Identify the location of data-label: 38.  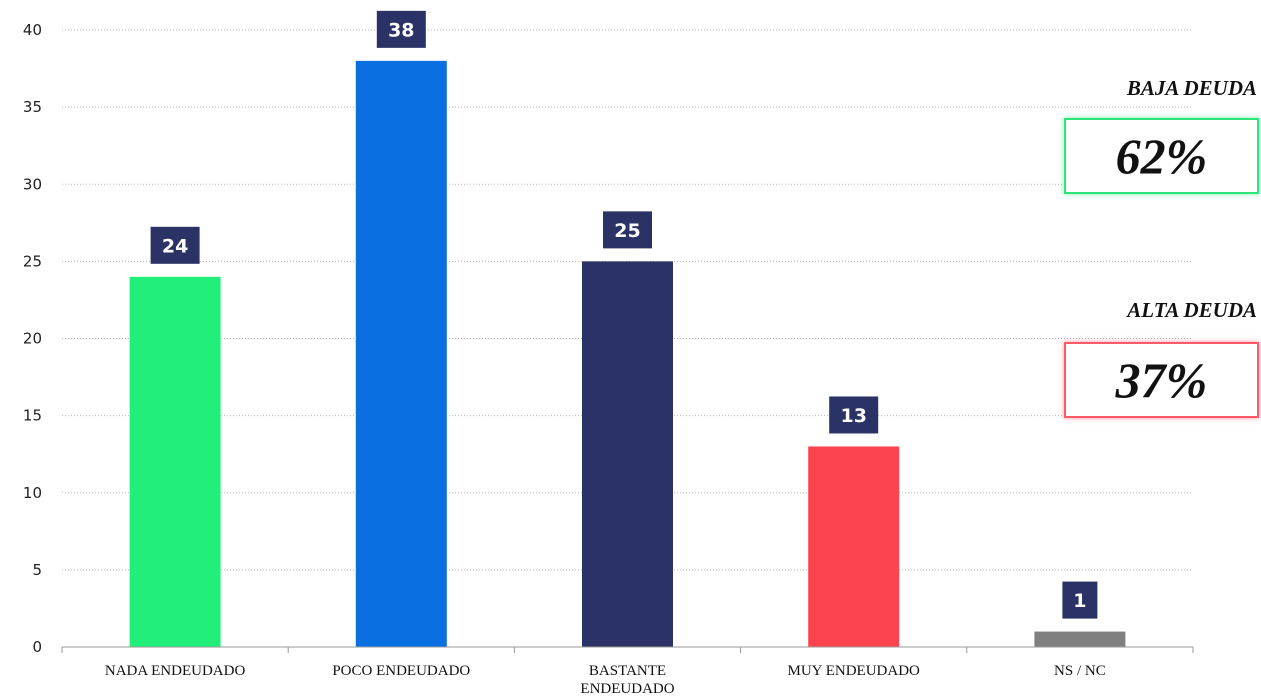
(401, 30).